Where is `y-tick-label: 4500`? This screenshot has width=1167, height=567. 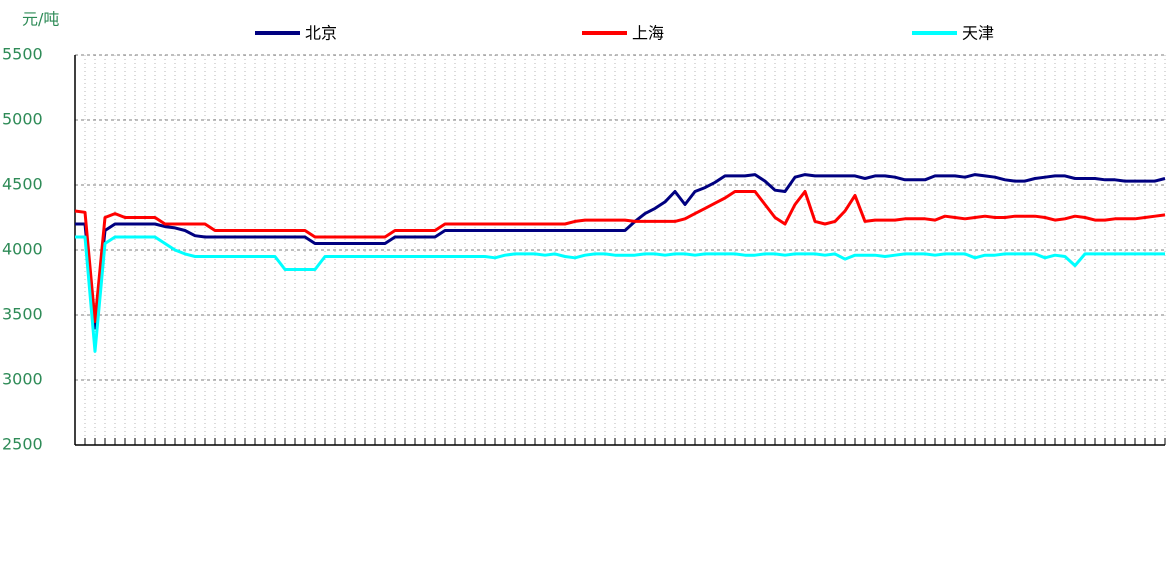
y-tick-label: 4500 is located at coordinates (22, 184).